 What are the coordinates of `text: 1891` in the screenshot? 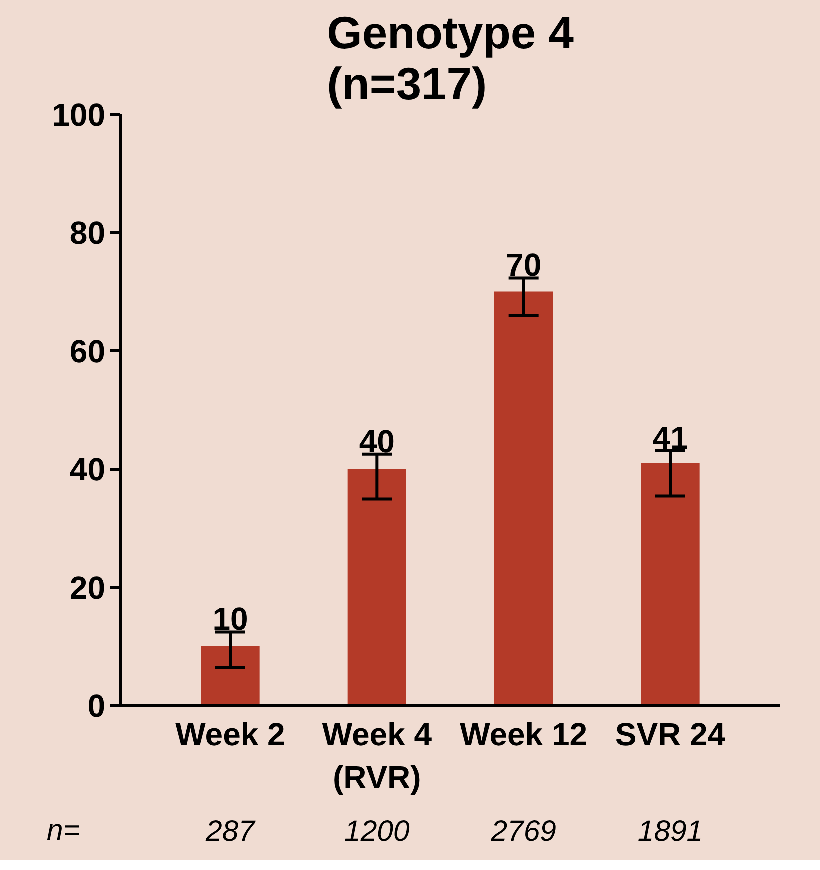 It's located at (671, 831).